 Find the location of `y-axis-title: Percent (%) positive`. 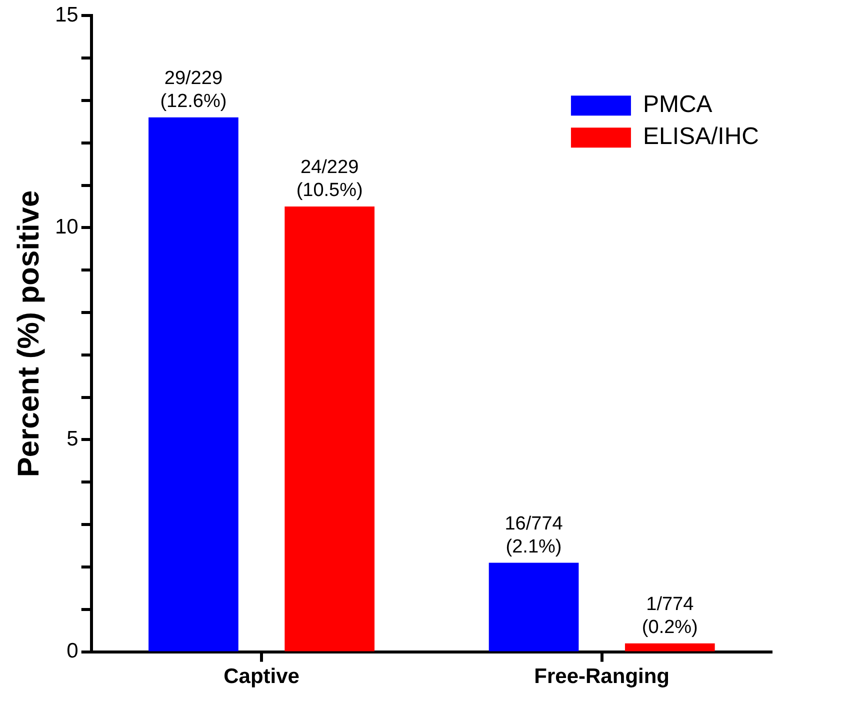

y-axis-title: Percent (%) positive is located at coordinates (29, 334).